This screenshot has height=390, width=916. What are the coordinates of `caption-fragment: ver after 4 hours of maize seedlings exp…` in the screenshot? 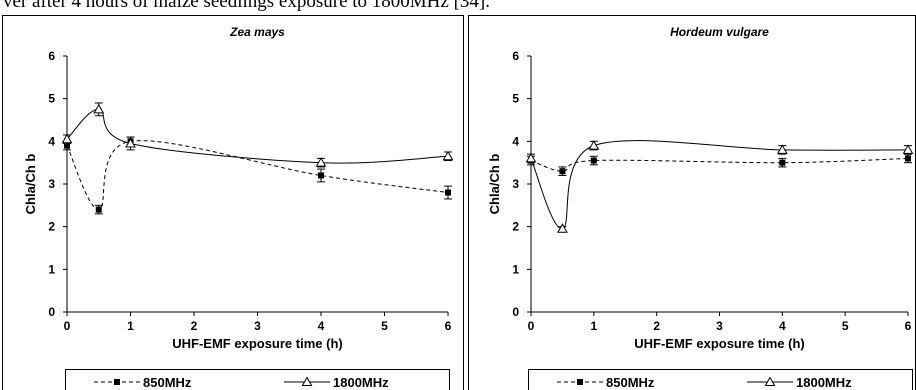 It's located at (246, 6).